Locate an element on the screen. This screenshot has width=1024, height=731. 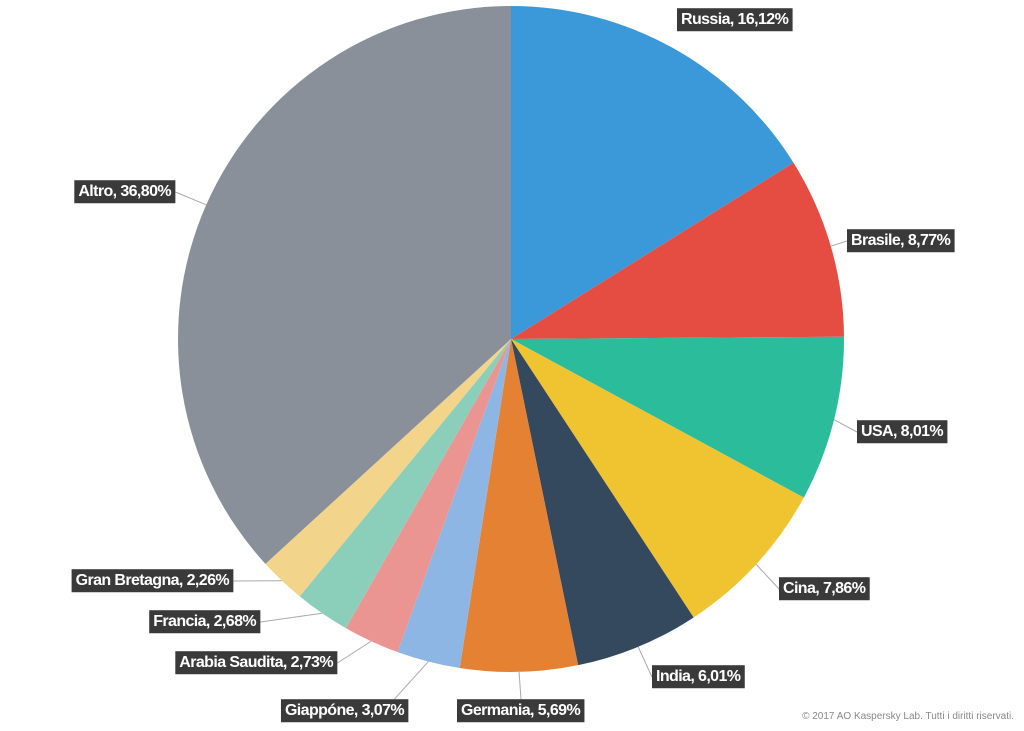
slice-label: Brasile, 8,77% is located at coordinates (901, 241).